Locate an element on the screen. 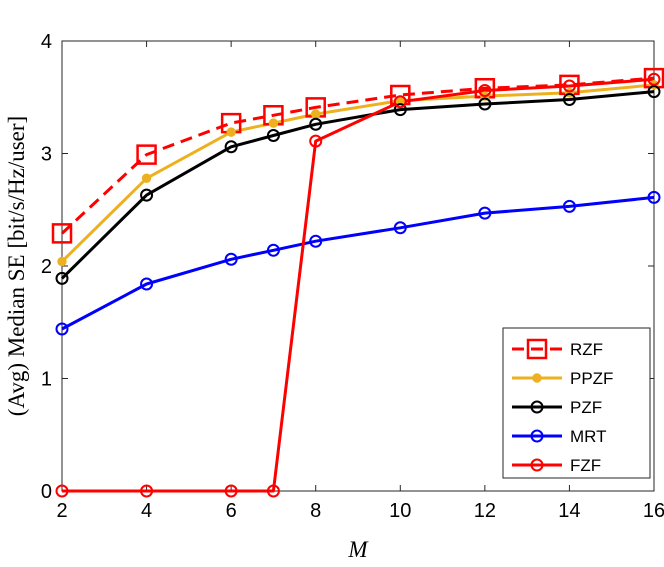 Image resolution: width=664 pixels, height=567 pixels. x-tick-label: 12 is located at coordinates (485, 511).